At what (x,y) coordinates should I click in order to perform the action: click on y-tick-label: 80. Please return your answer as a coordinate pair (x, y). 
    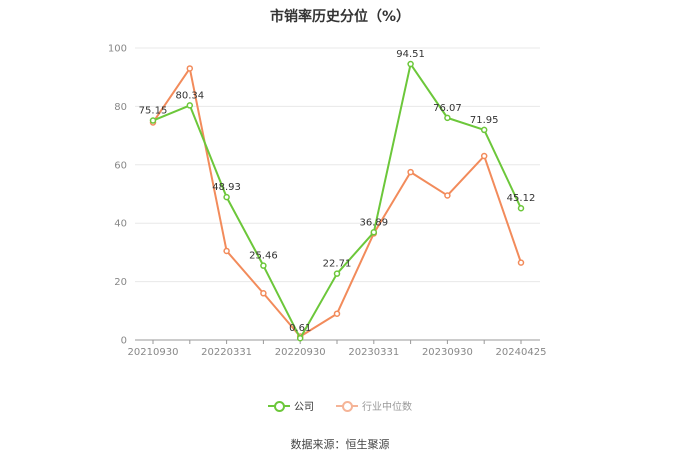
    Looking at the image, I should click on (120, 107).